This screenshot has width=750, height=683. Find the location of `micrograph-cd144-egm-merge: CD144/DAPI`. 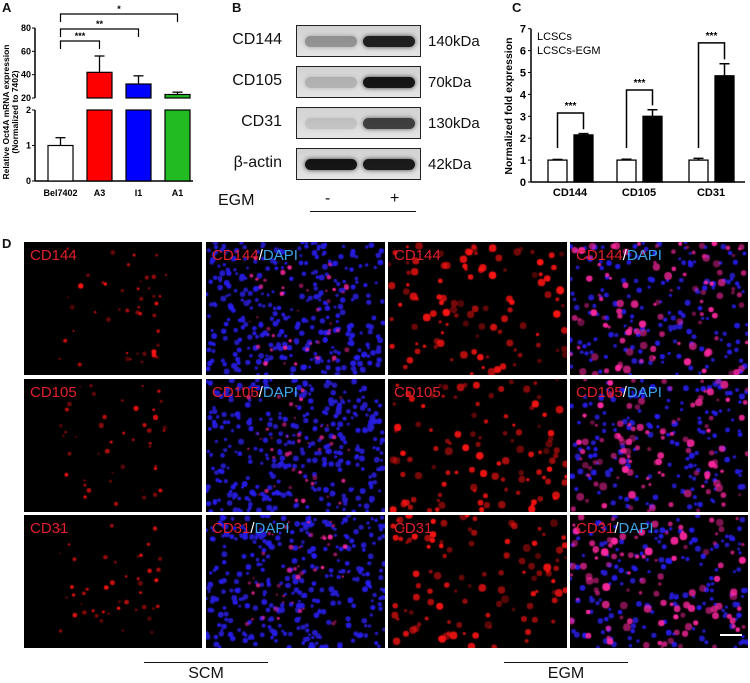

micrograph-cd144-egm-merge: CD144/DAPI is located at coordinates (659, 308).